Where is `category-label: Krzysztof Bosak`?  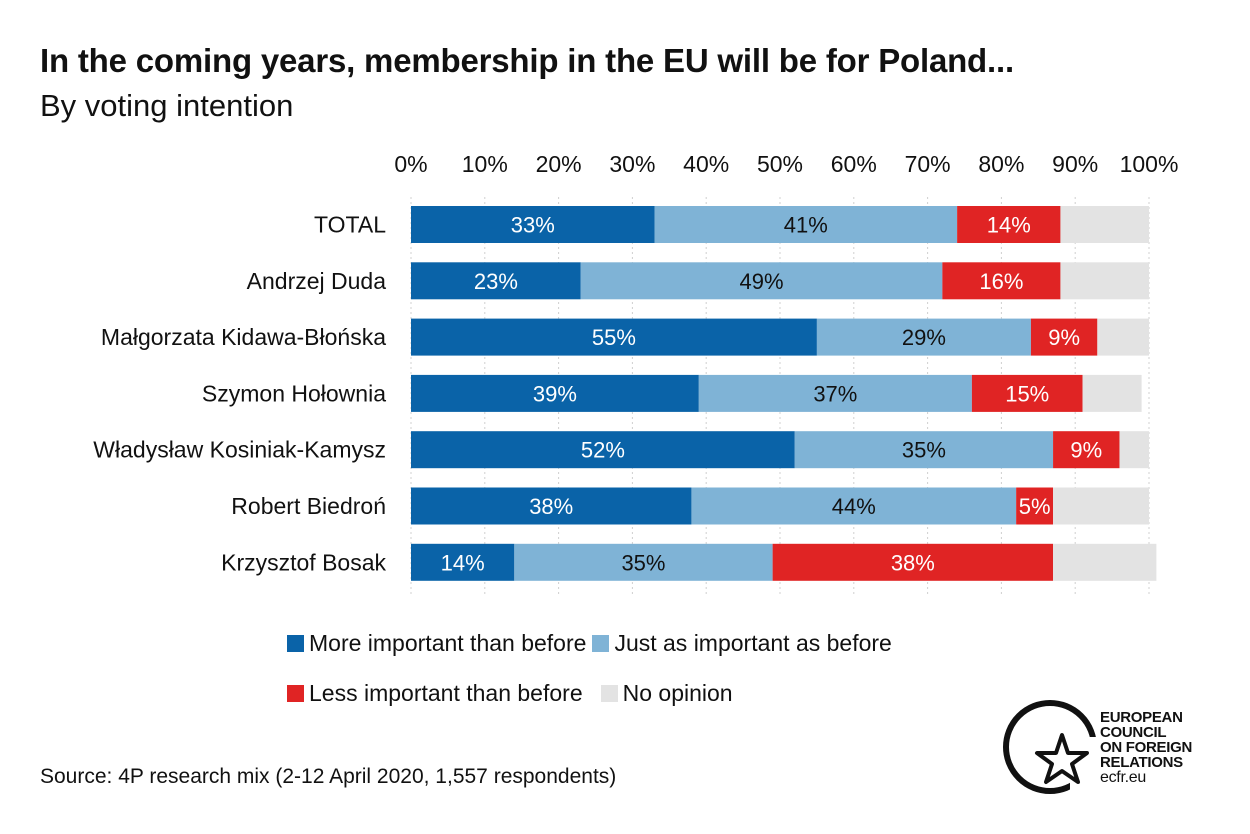 category-label: Krzysztof Bosak is located at coordinates (303, 562).